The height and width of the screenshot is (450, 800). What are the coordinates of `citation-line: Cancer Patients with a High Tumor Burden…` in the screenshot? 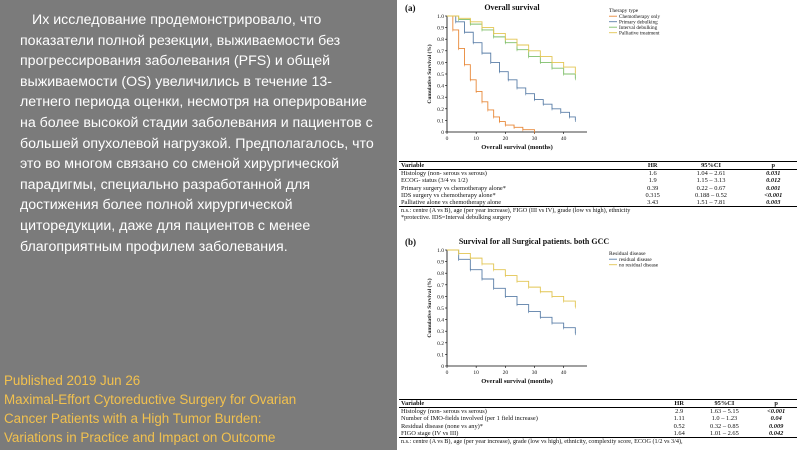 It's located at (133, 418).